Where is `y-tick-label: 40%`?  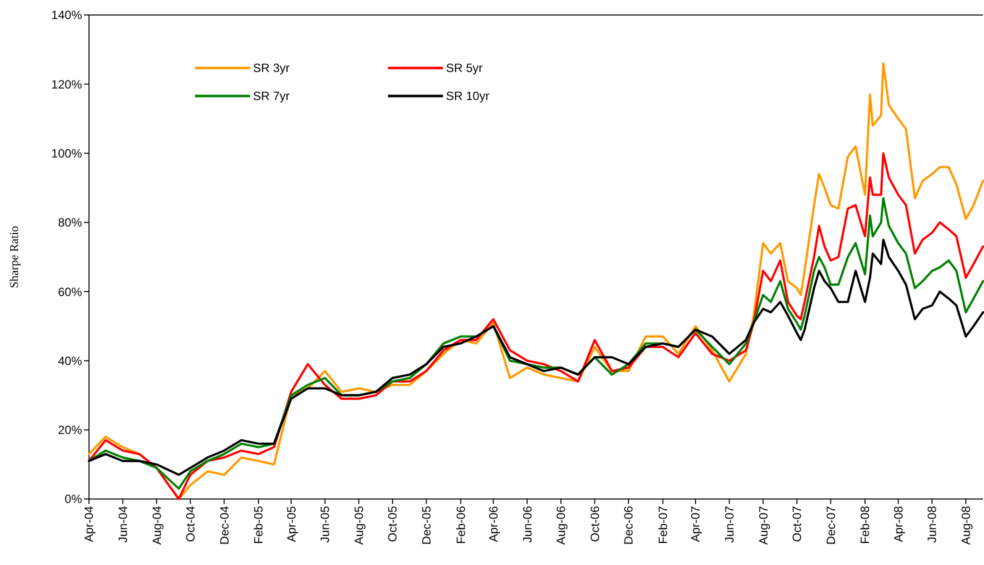 y-tick-label: 40% is located at coordinates (70, 361).